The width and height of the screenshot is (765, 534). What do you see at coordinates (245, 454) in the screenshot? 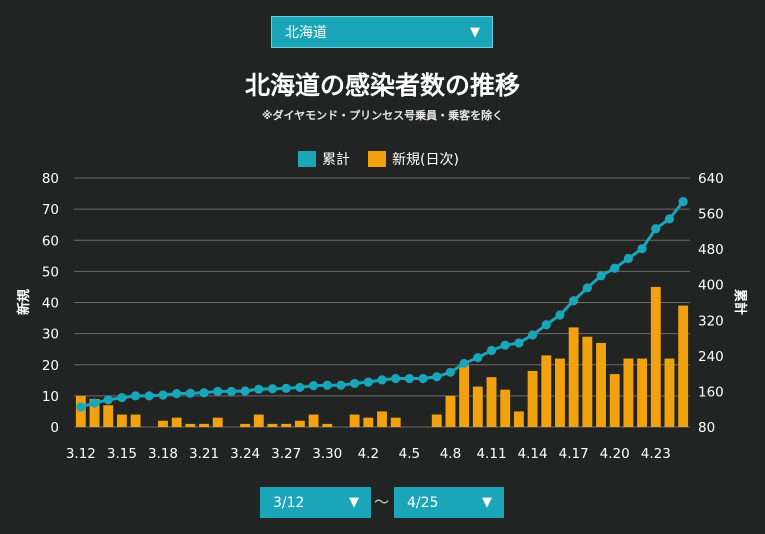
I see `x-tick-label: 3.24` at bounding box center [245, 454].